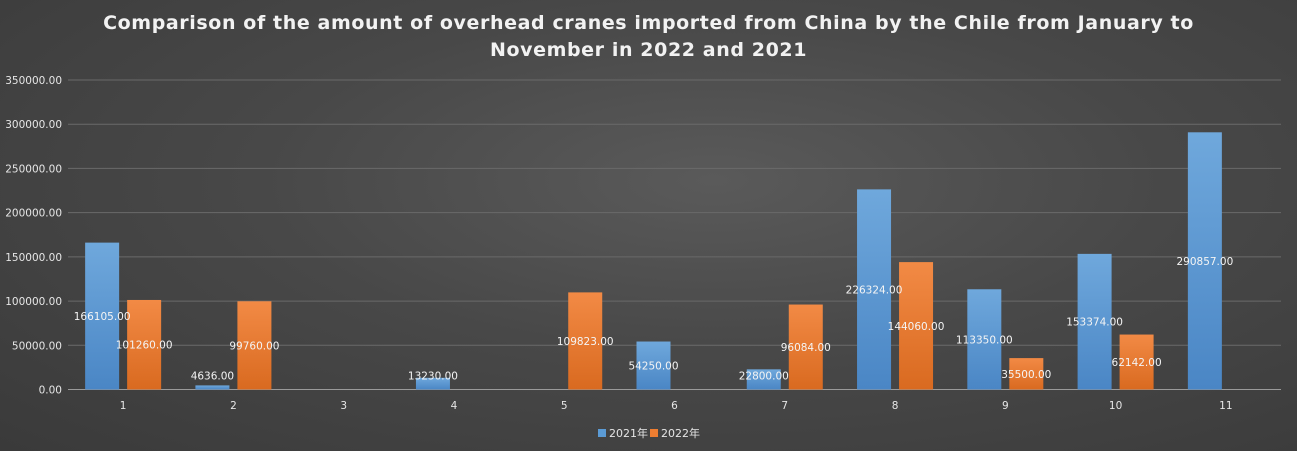 The width and height of the screenshot is (1297, 451). I want to click on data-label: 22800.00, so click(764, 377).